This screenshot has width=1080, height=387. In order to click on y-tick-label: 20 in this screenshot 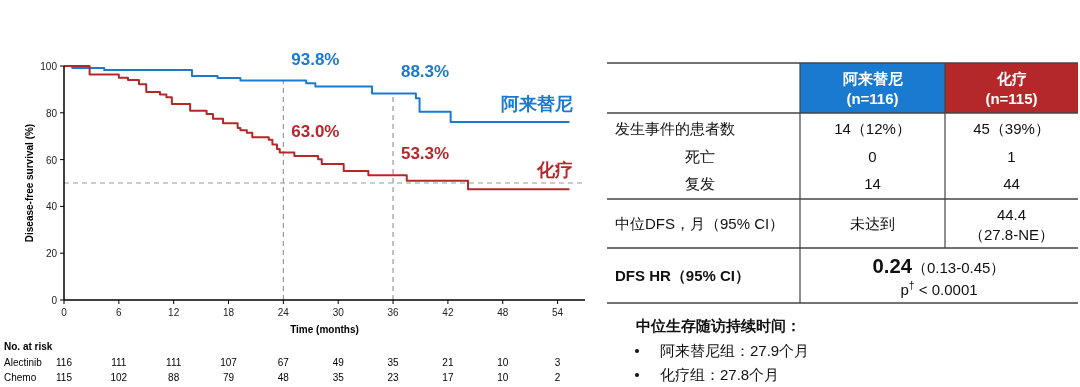, I will do `click(51, 254)`.